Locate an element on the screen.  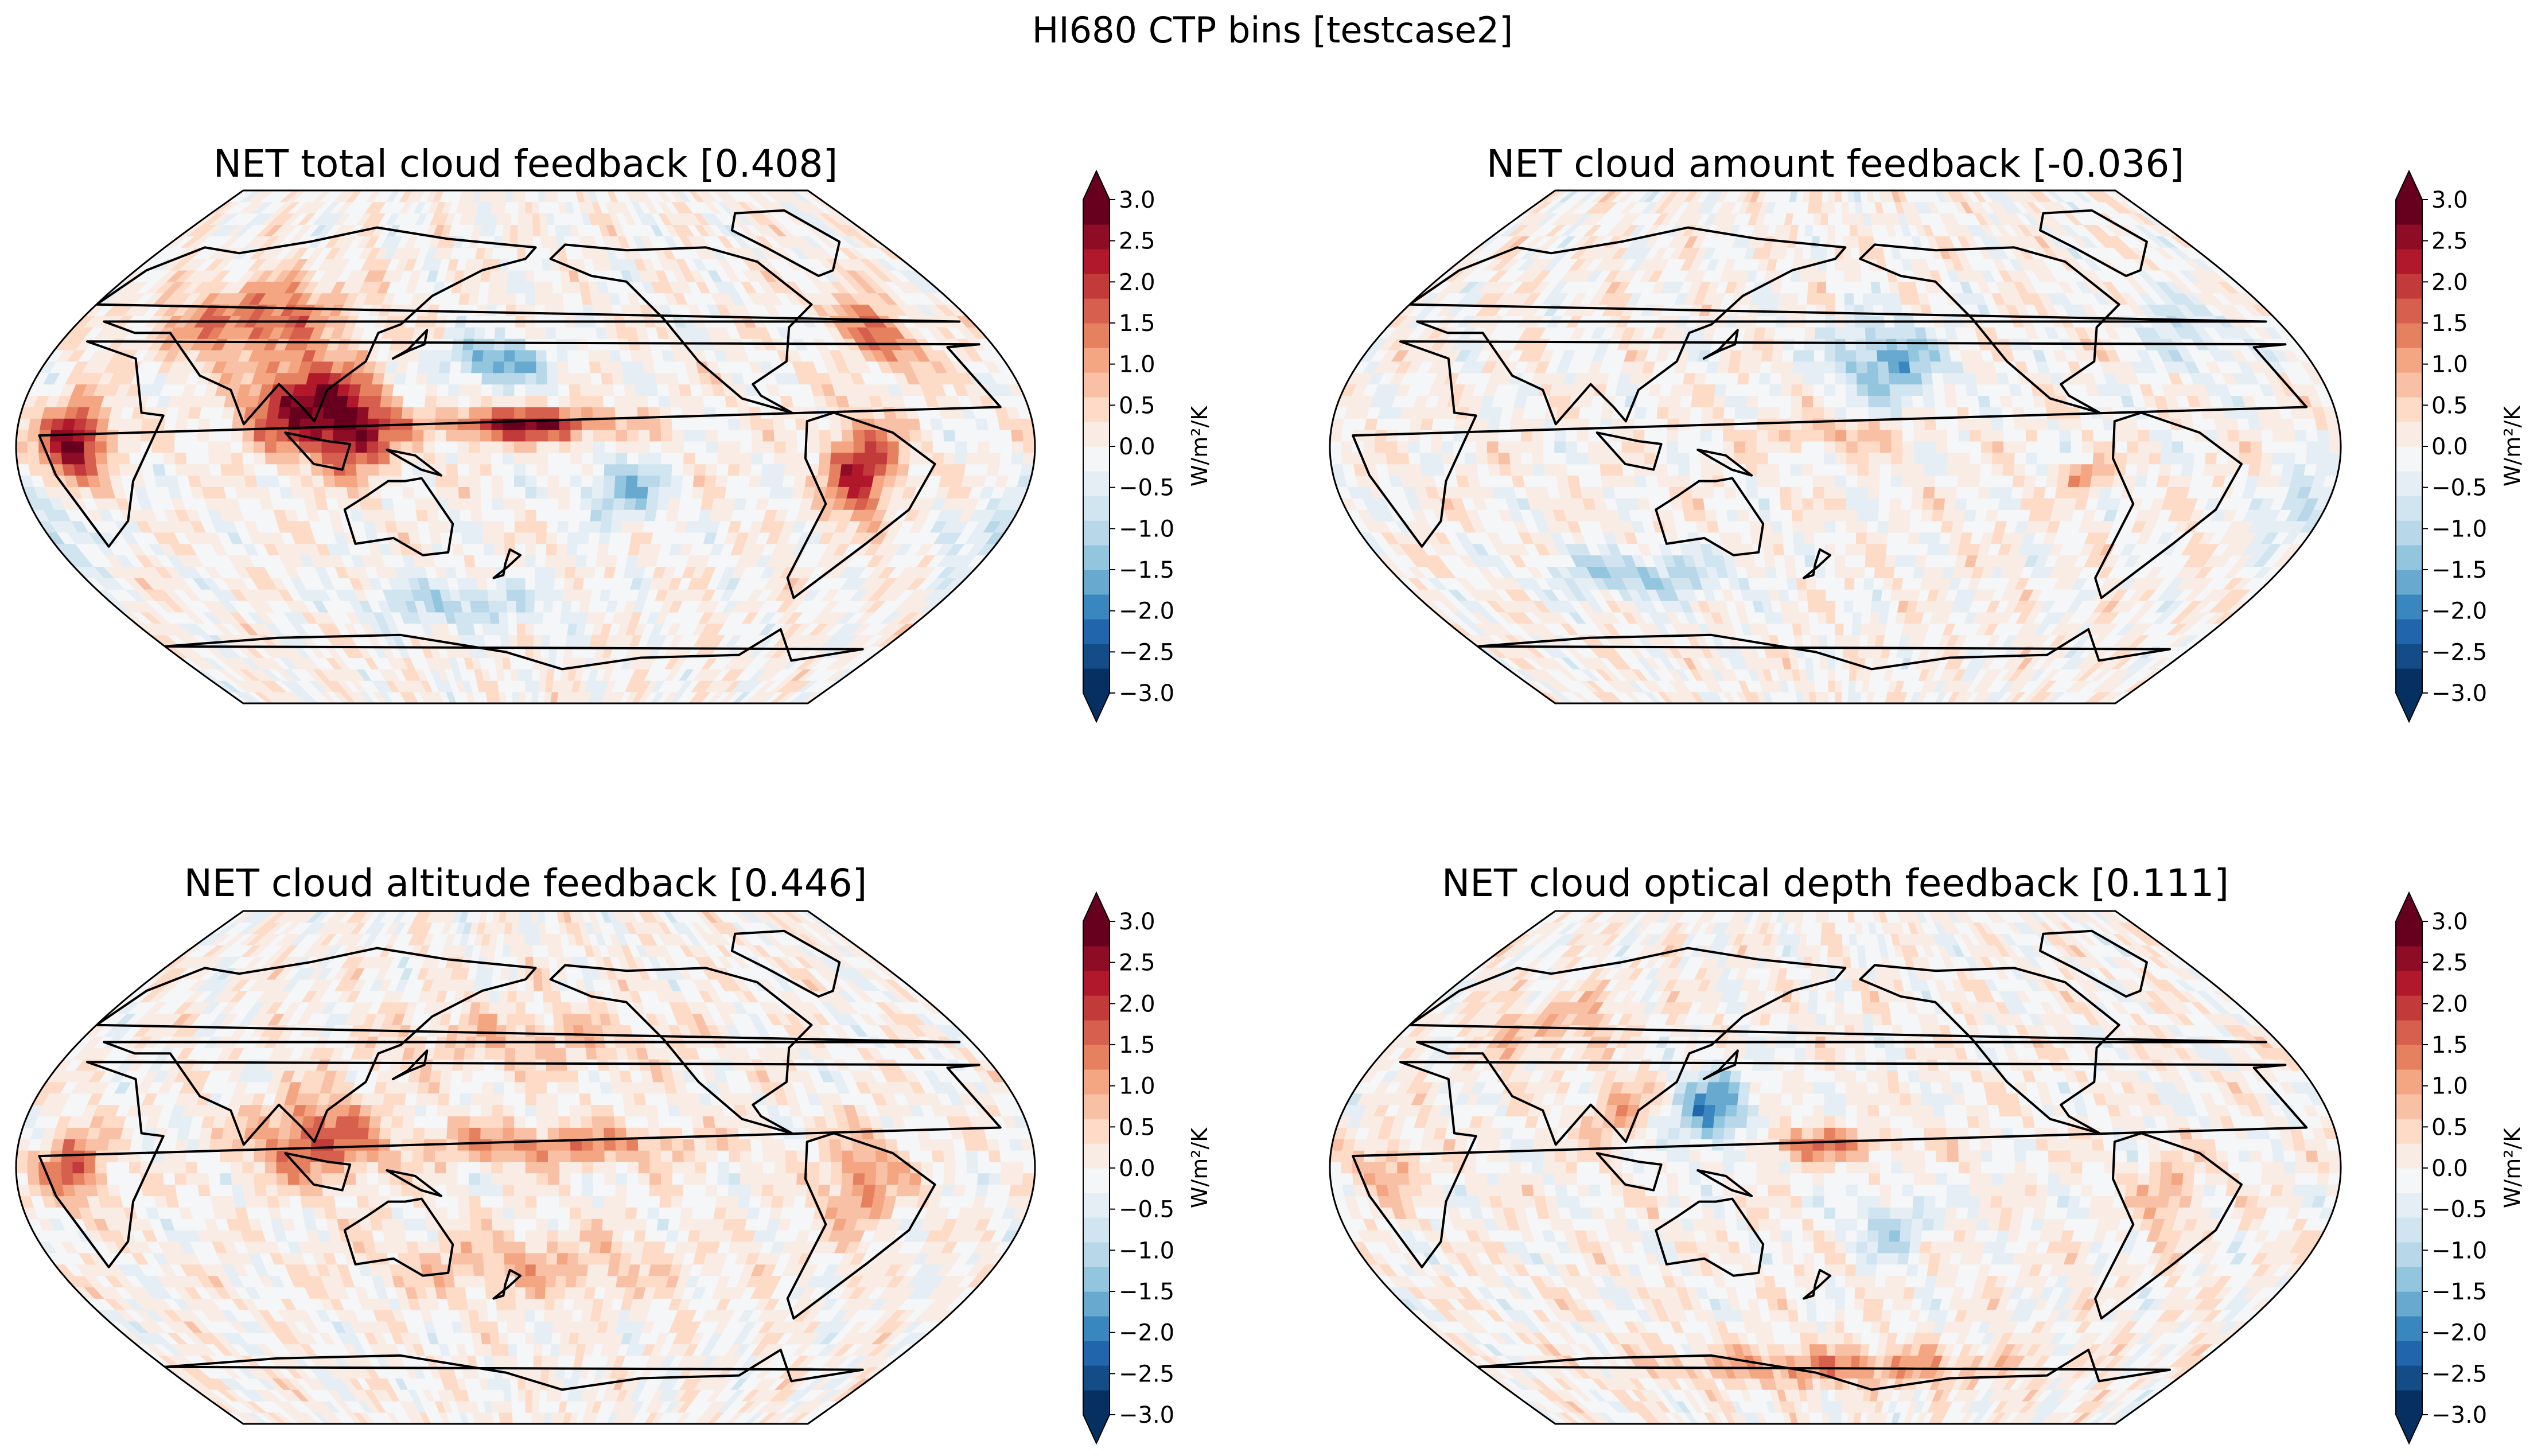
colorbar-under-triangle is located at coordinates (1097, 708).